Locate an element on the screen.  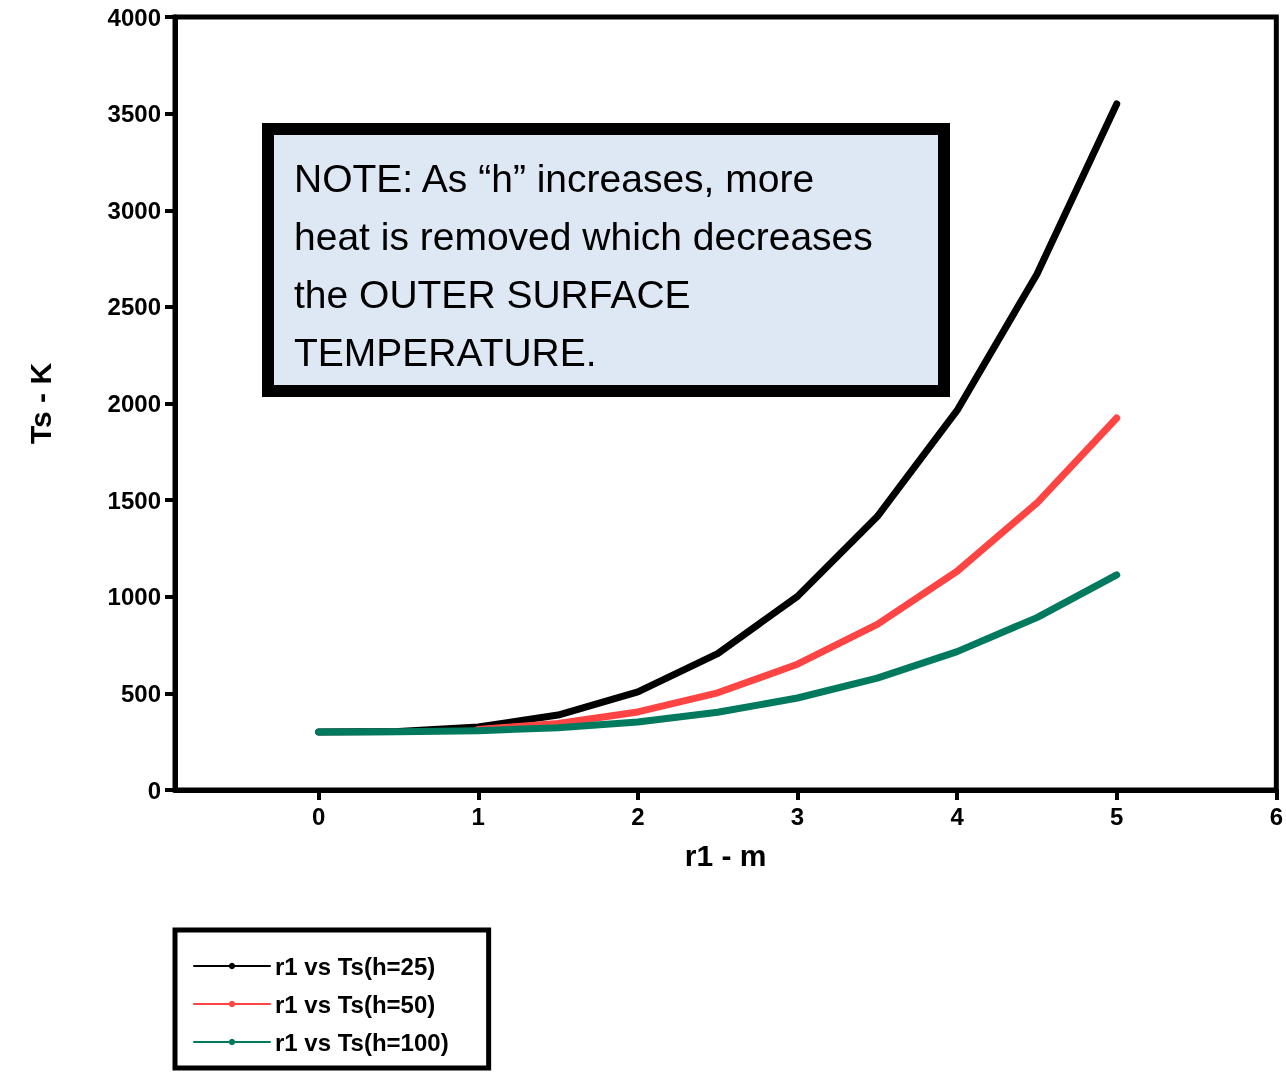
y-tick-label: 3000 is located at coordinates (134, 210).